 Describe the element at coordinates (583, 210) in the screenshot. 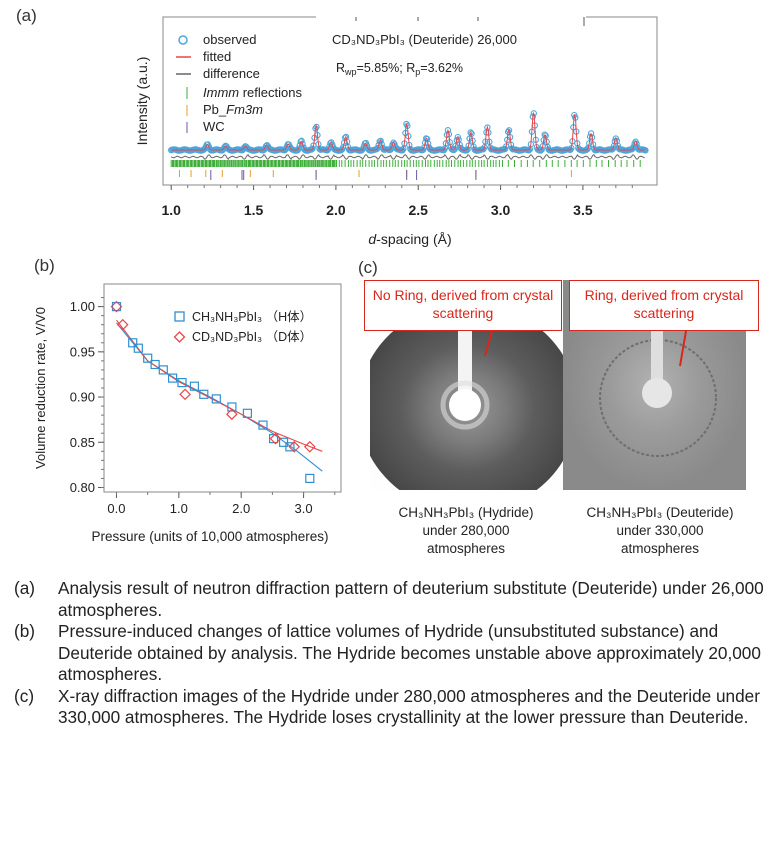

I see `x-tick-label-a: 3.5` at that location.